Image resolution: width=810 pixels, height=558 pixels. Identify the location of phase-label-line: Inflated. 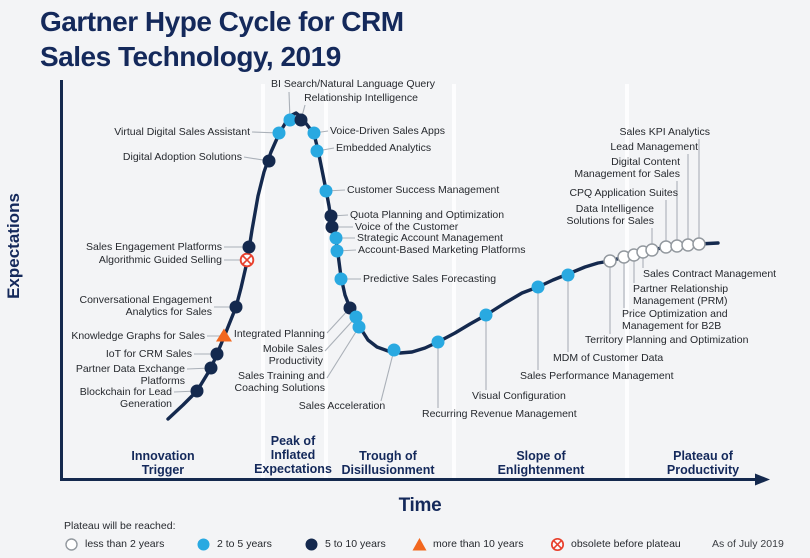
(293, 455).